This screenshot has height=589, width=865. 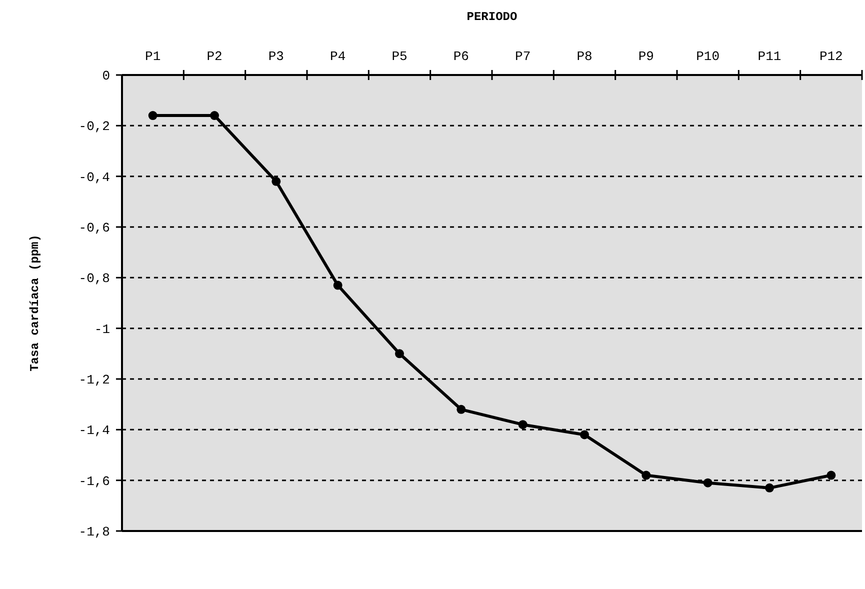 What do you see at coordinates (646, 56) in the screenshot?
I see `x-tick-label: P9` at bounding box center [646, 56].